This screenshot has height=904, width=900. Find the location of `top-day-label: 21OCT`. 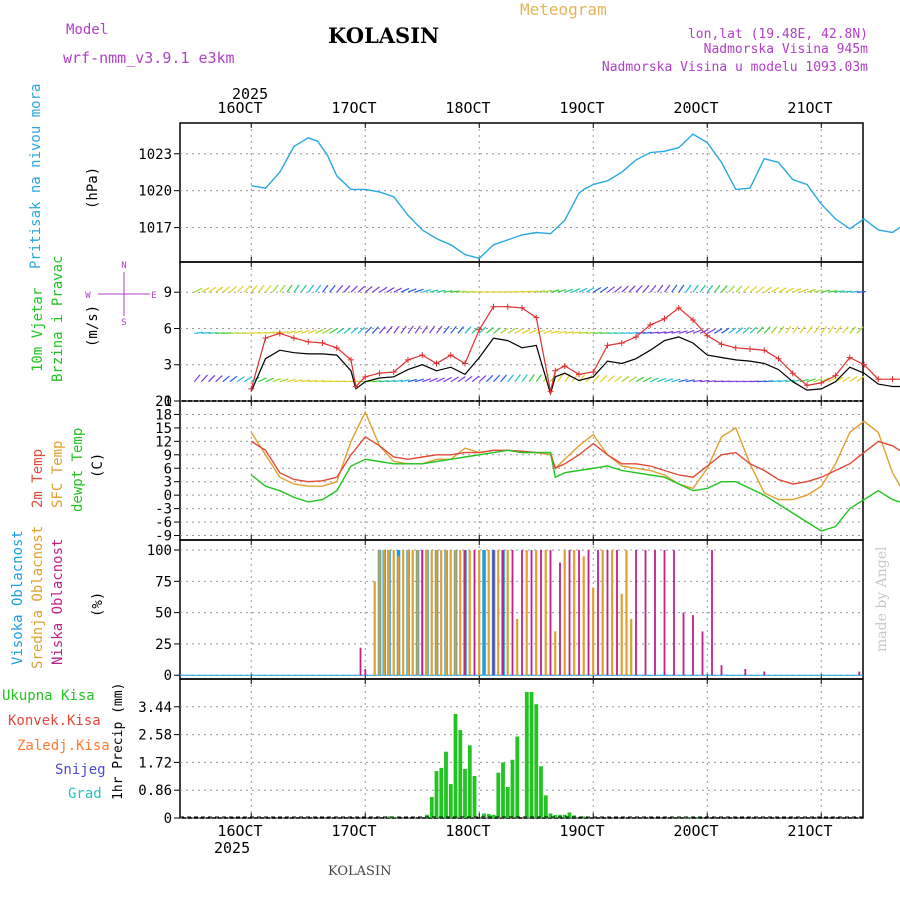

top-day-label: 21OCT is located at coordinates (809, 108).